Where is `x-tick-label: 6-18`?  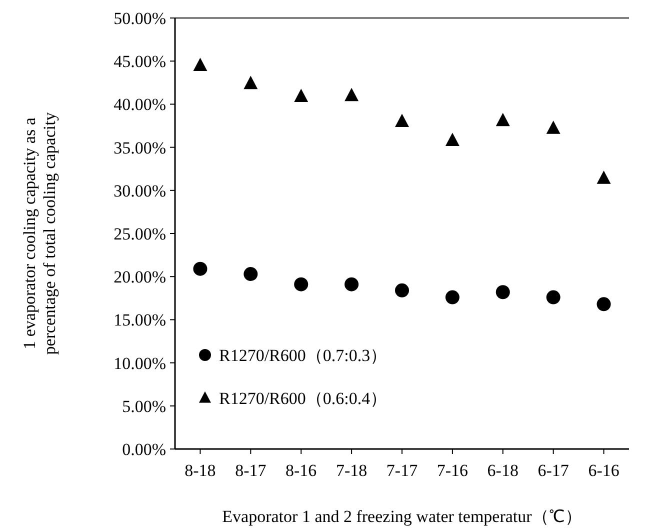
x-tick-label: 6-18 is located at coordinates (502, 470).